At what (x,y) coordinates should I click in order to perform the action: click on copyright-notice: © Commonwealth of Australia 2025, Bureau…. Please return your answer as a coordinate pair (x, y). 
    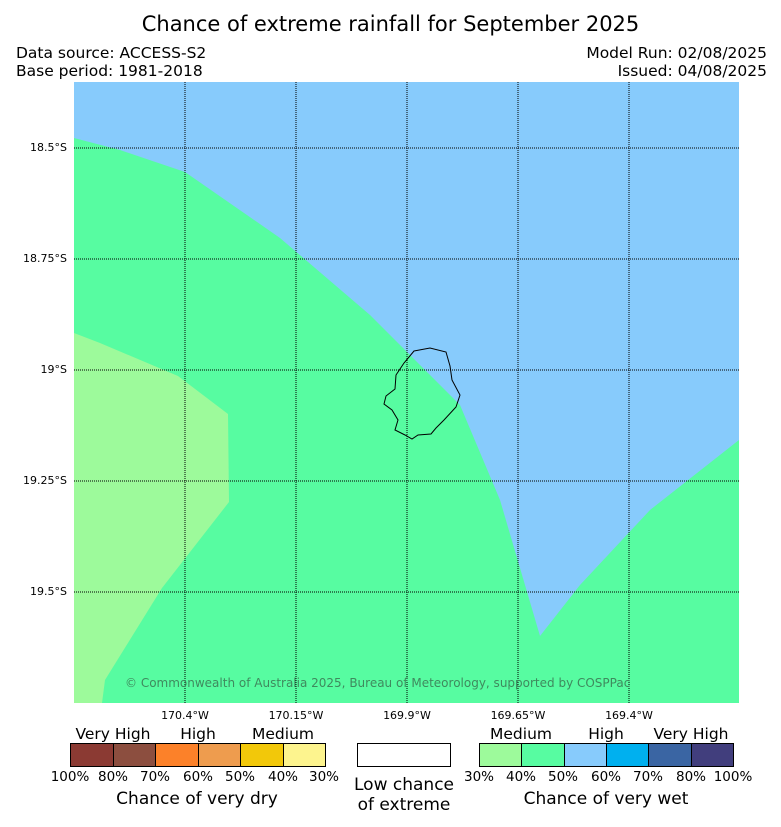
    Looking at the image, I should click on (378, 683).